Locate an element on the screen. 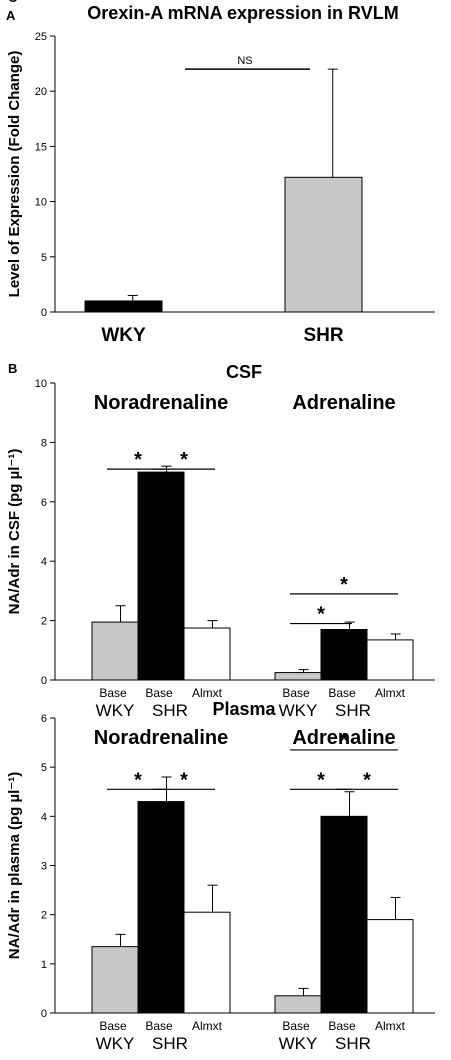  y-axis-label: NA/Adr in CSF (pg µl⁻¹) is located at coordinates (14, 532).